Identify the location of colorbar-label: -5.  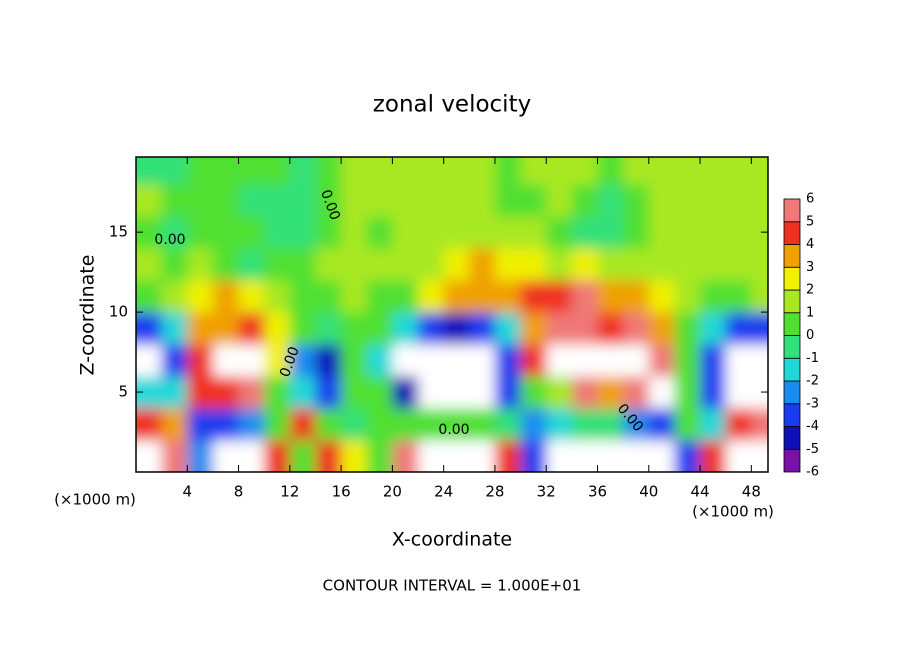
(812, 449).